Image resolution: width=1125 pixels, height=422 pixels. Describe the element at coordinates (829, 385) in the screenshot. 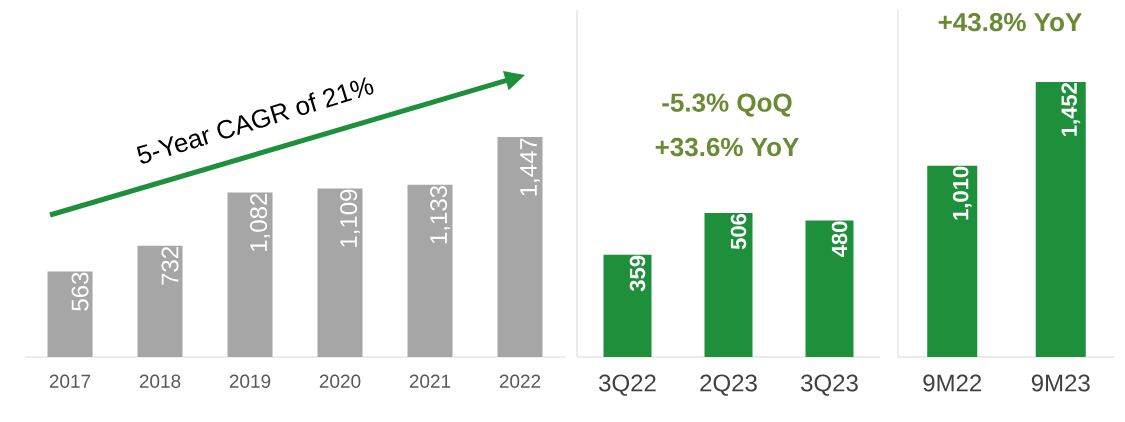

I see `x-tick-label: 3Q23` at that location.